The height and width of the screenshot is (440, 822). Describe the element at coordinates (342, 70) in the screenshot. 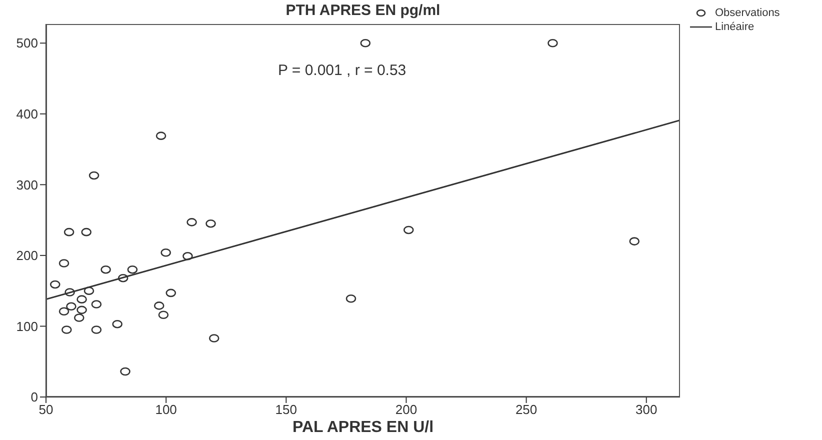

I see `annotation: P = 0.001 , r = 0.53` at that location.